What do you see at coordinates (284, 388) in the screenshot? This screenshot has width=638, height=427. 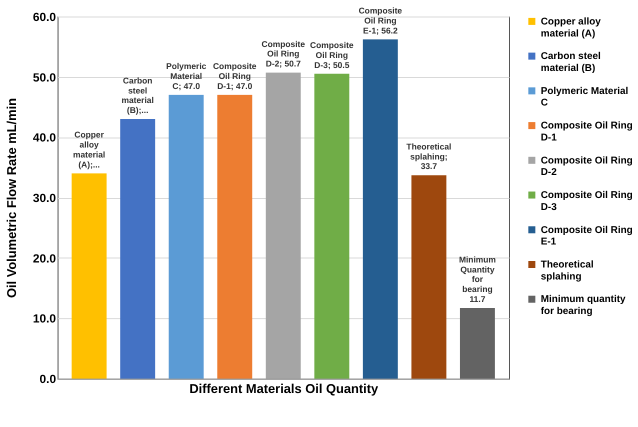 I see `x-axis-title: Different Materials Oil Quantity` at bounding box center [284, 388].